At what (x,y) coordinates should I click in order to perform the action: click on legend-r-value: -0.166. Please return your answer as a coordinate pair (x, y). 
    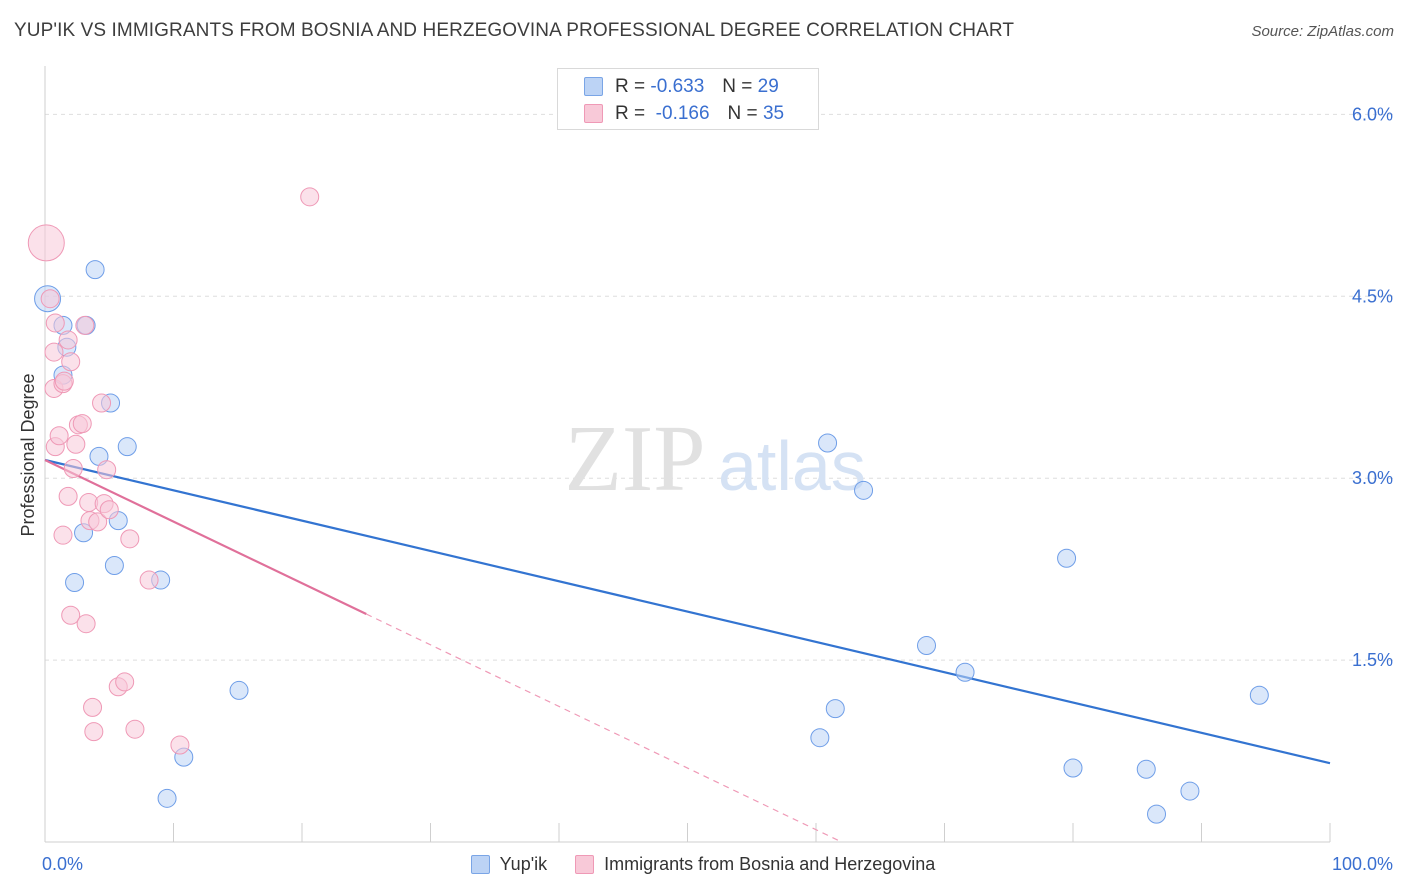
    Looking at the image, I should click on (682, 113).